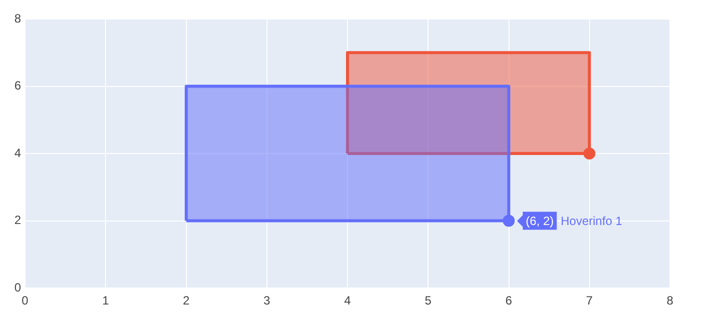 The height and width of the screenshot is (330, 708). I want to click on x-tick-label: 2, so click(186, 301).